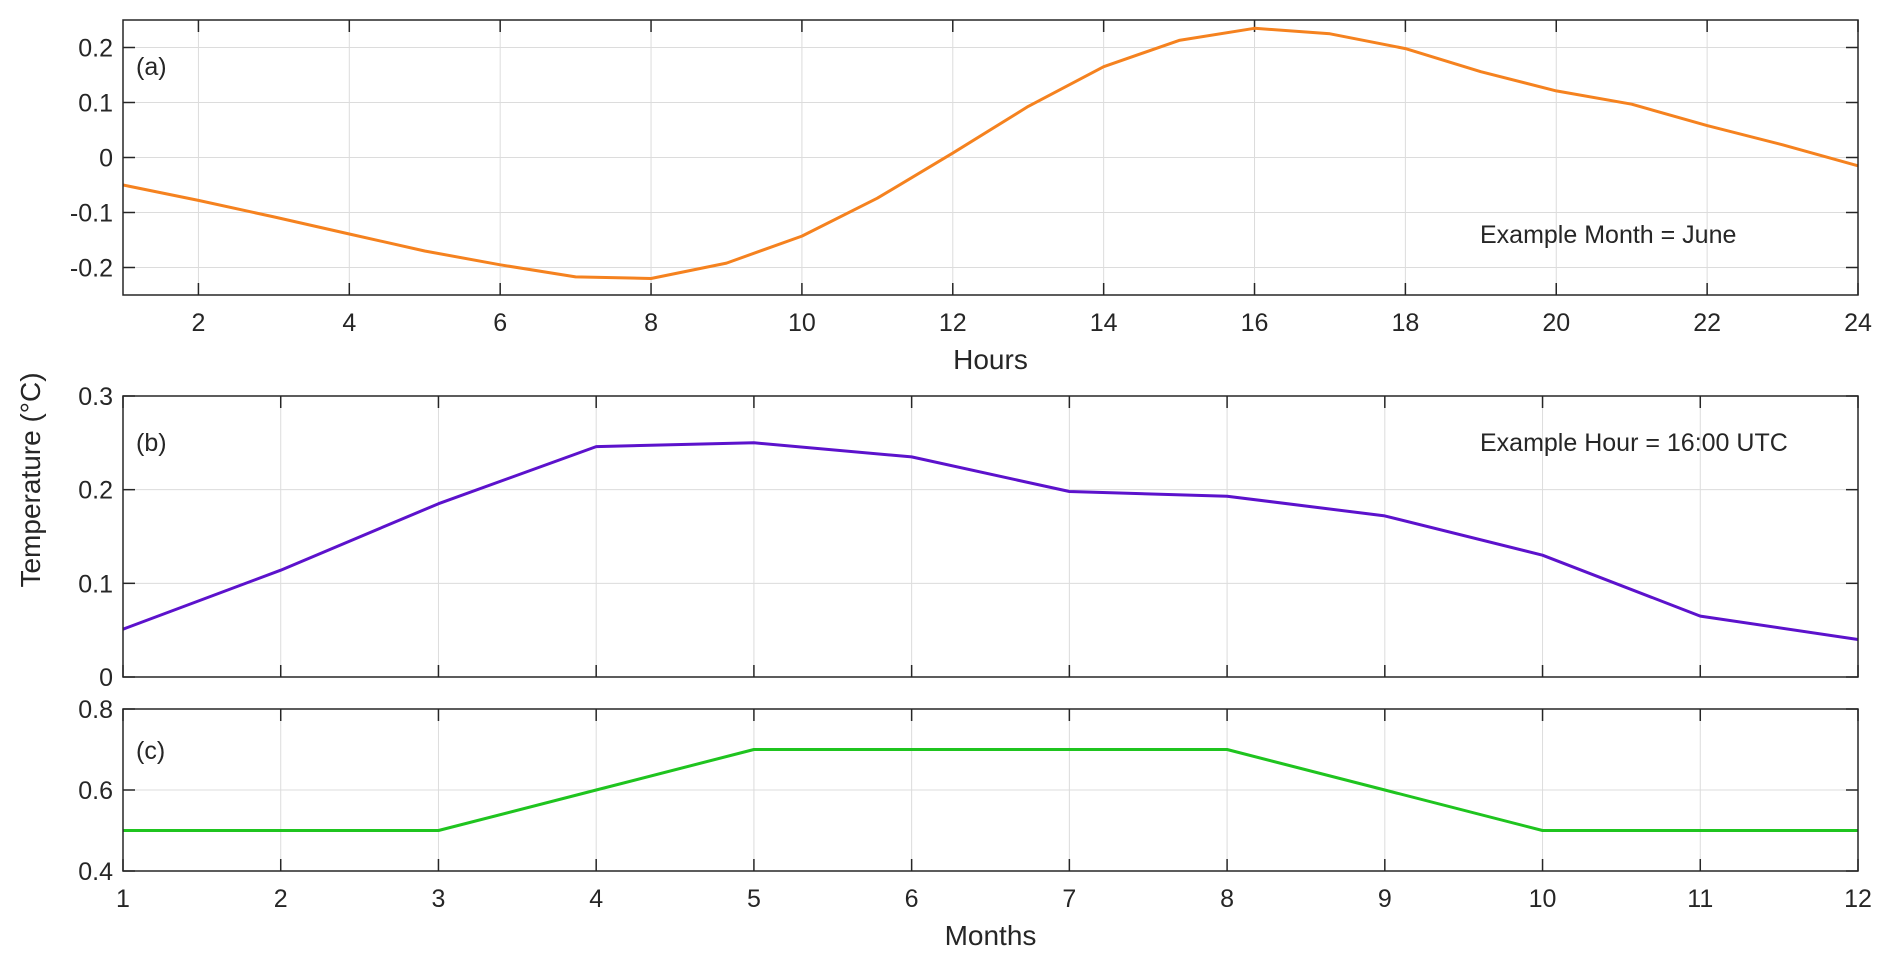  What do you see at coordinates (150, 751) in the screenshot?
I see `panel-tag: (c)` at bounding box center [150, 751].